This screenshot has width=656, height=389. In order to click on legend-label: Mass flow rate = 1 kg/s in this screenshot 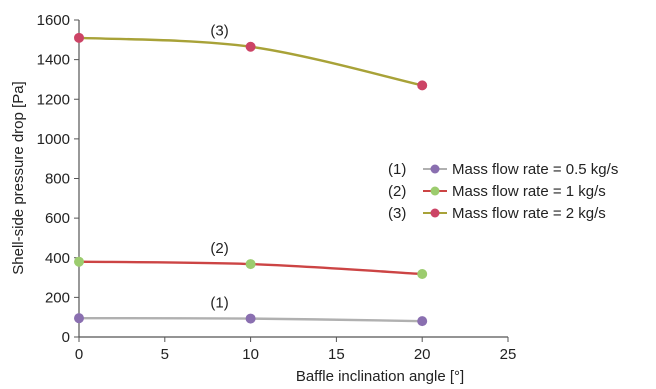, I will do `click(529, 191)`.